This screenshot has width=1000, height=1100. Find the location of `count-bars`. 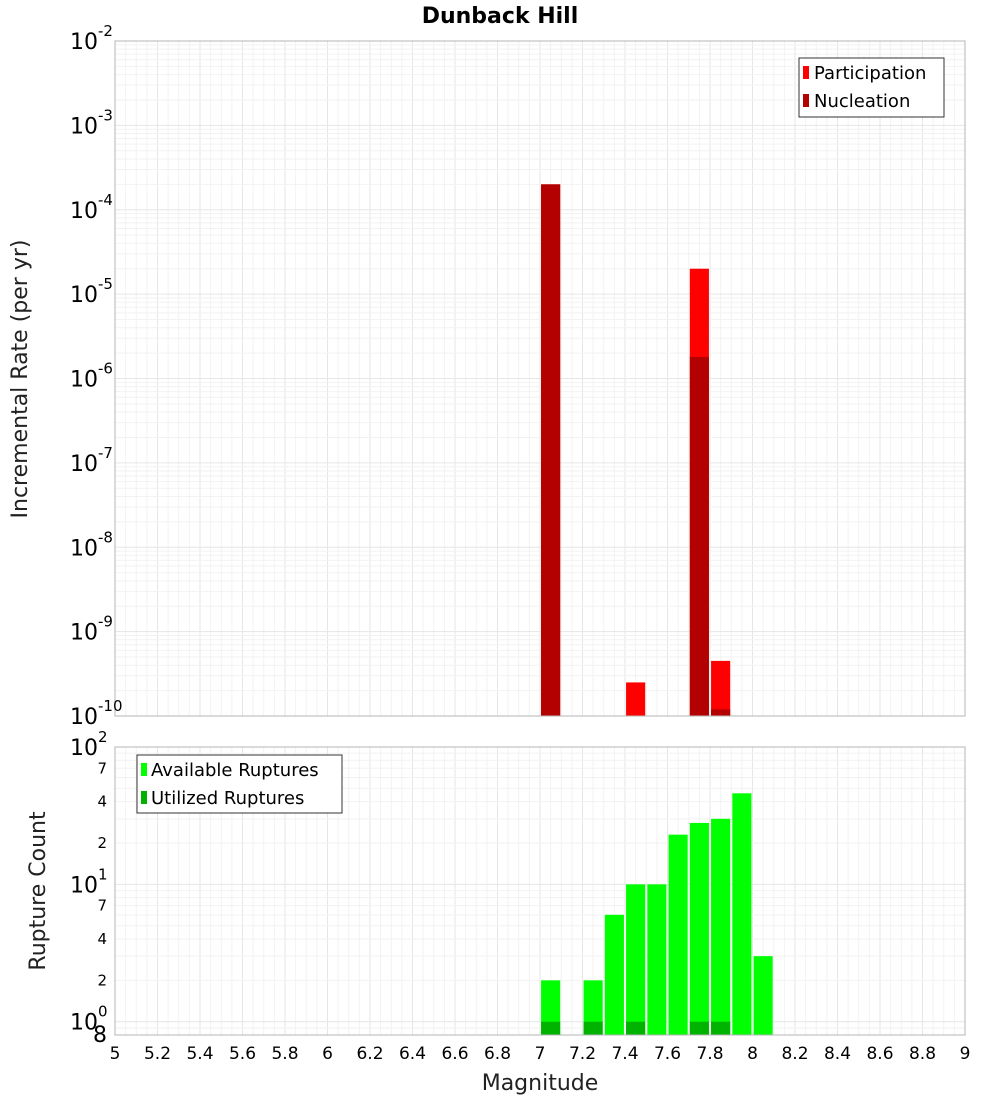

count-bars is located at coordinates (657, 914).